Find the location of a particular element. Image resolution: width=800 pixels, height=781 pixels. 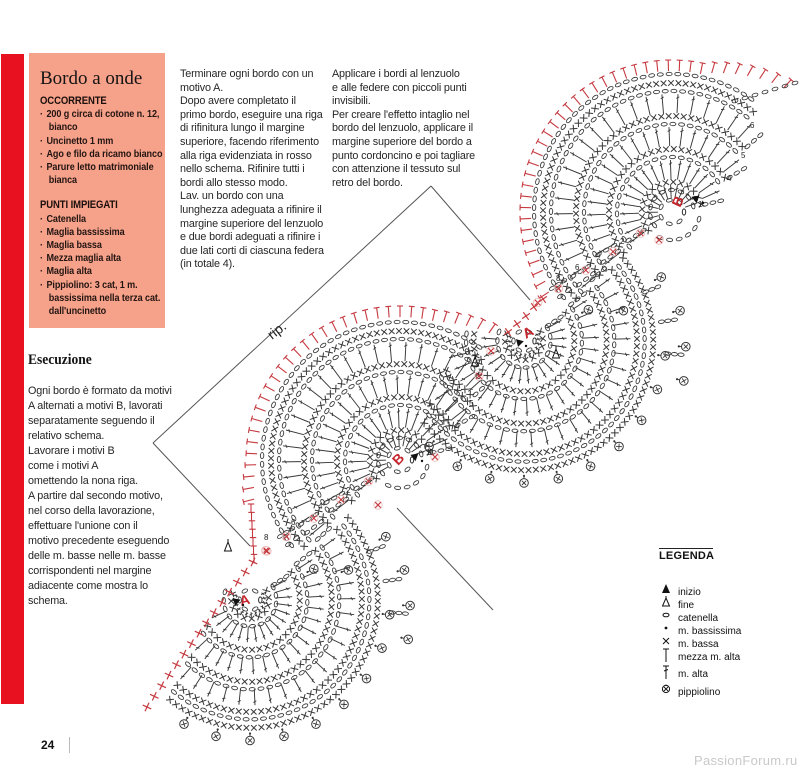

svg-text: A is located at coordinates (245, 600).